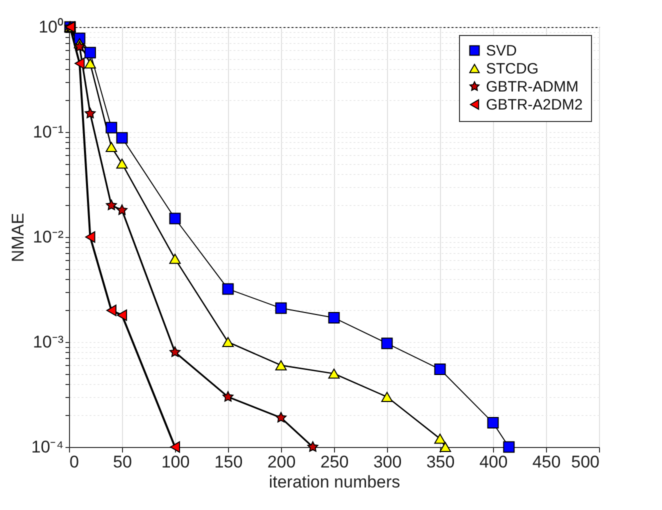 The width and height of the screenshot is (662, 510). What do you see at coordinates (48, 342) in the screenshot?
I see `y-tick-label: 10⁻³` at bounding box center [48, 342].